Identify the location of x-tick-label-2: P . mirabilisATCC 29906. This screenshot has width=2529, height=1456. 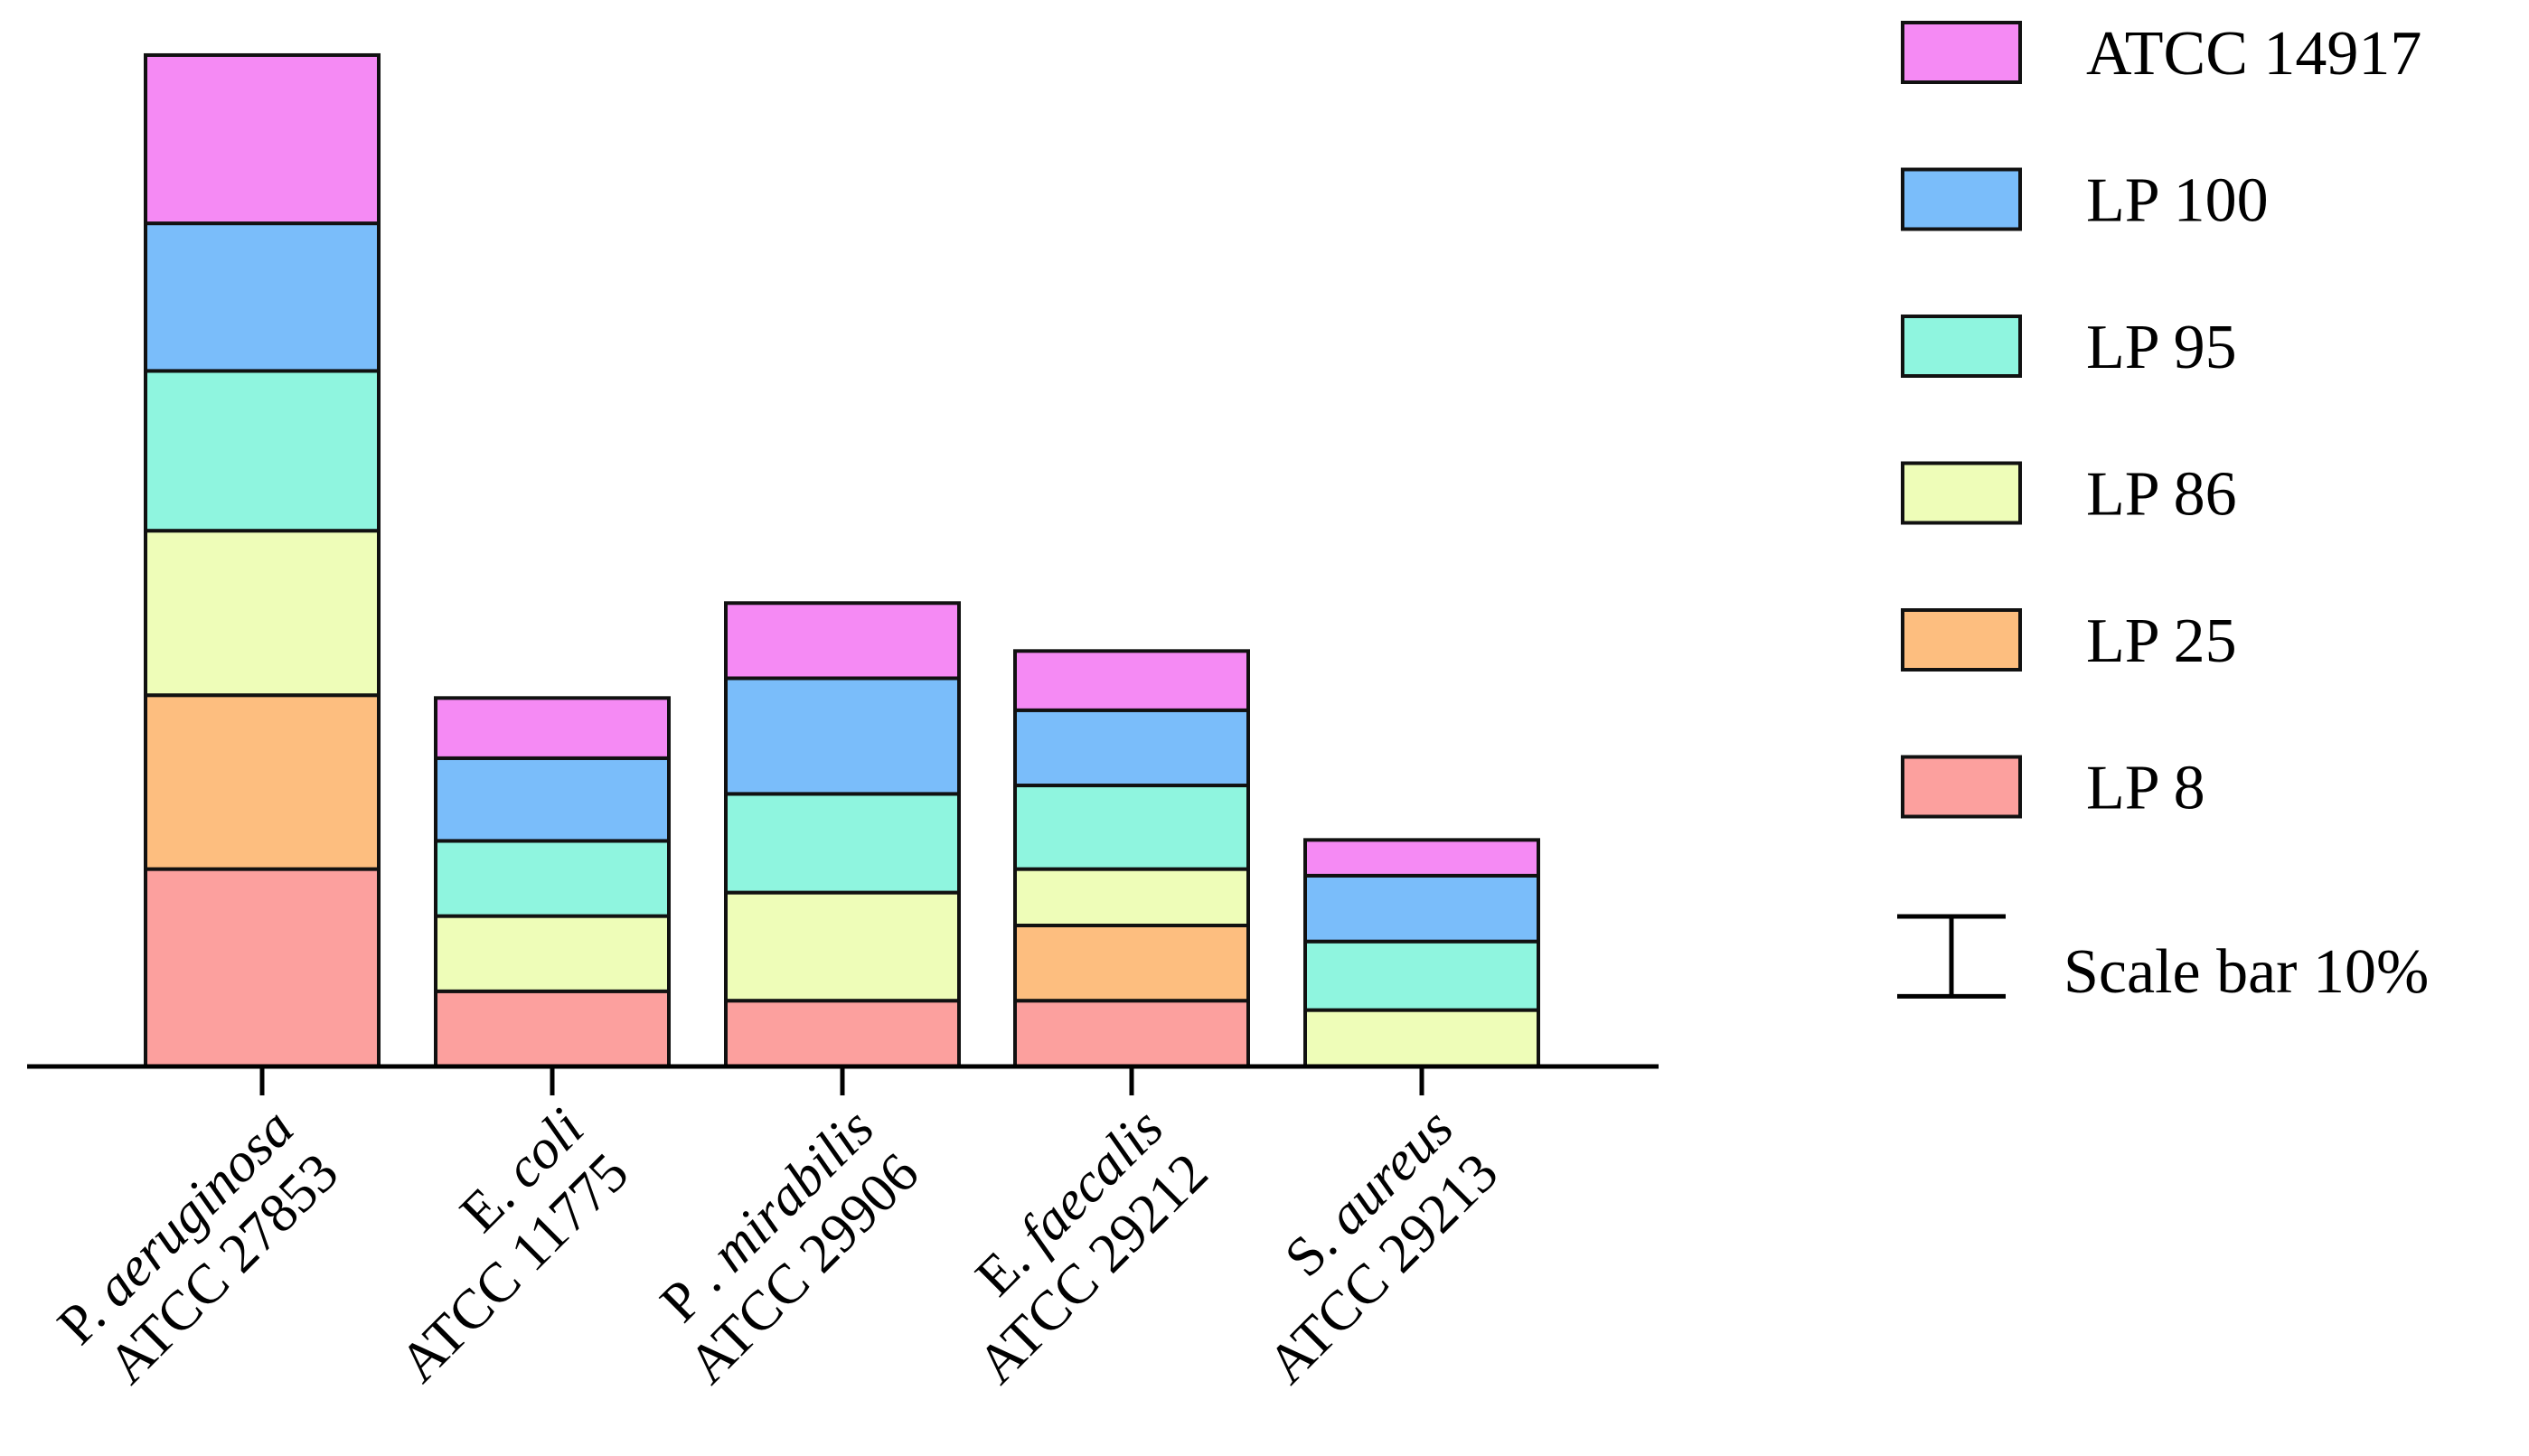
(781, 1246).